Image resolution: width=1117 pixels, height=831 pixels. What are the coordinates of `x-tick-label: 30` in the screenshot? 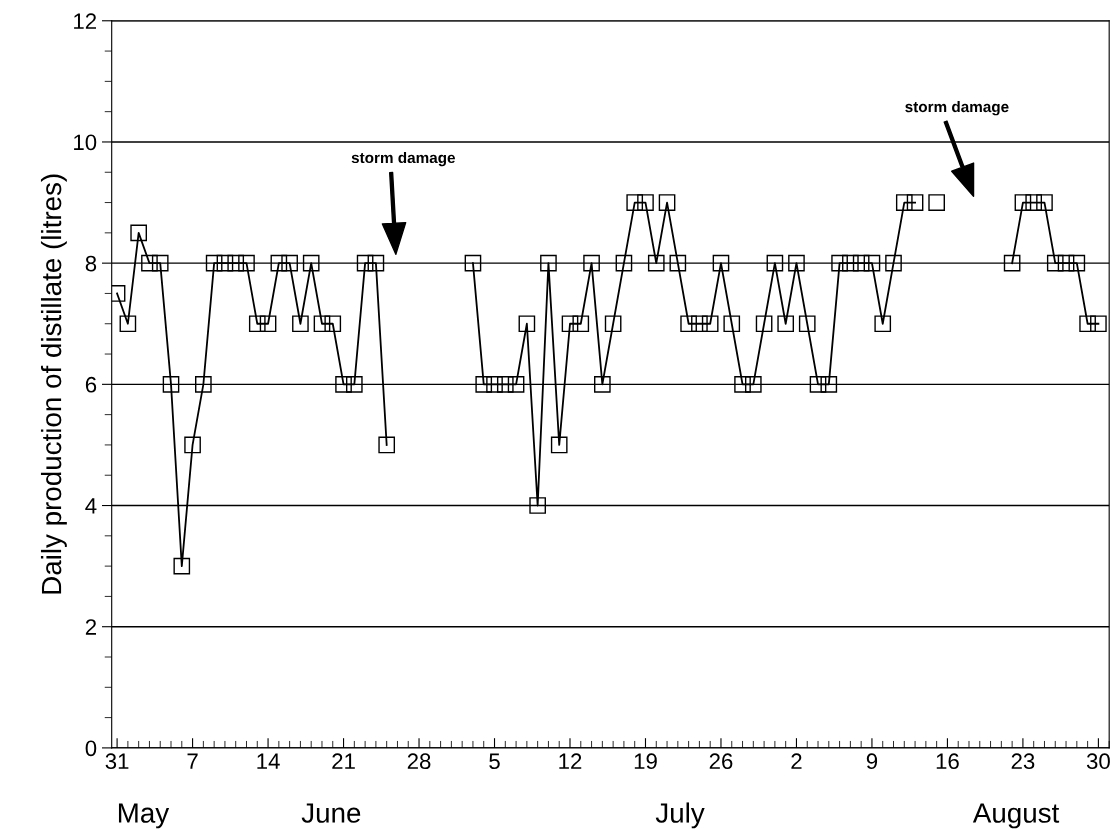 It's located at (1098, 761).